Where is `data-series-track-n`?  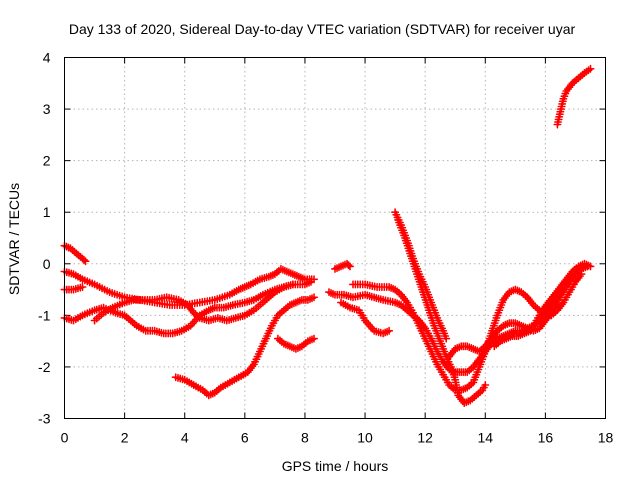
data-series-track-n is located at coordinates (509, 319).